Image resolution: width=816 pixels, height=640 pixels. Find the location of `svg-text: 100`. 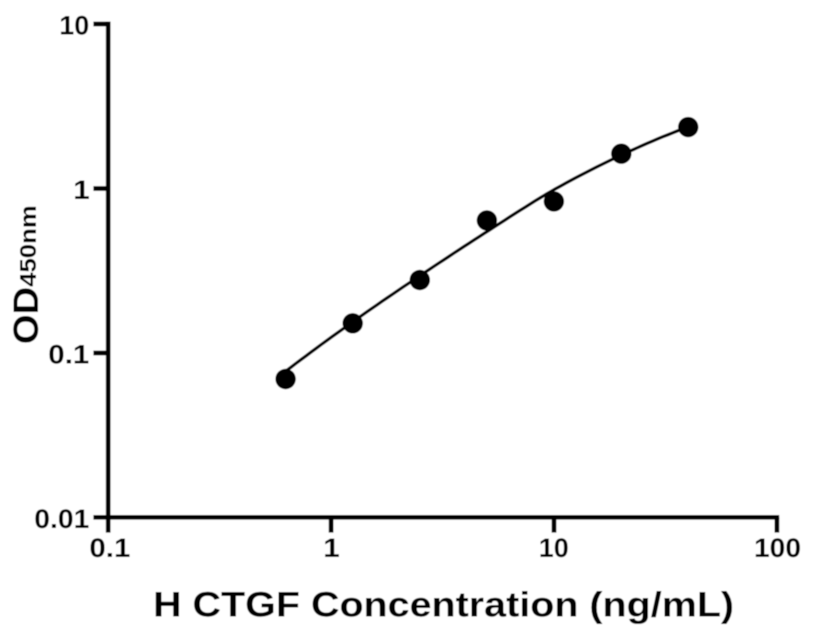

svg-text: 100 is located at coordinates (777, 548).